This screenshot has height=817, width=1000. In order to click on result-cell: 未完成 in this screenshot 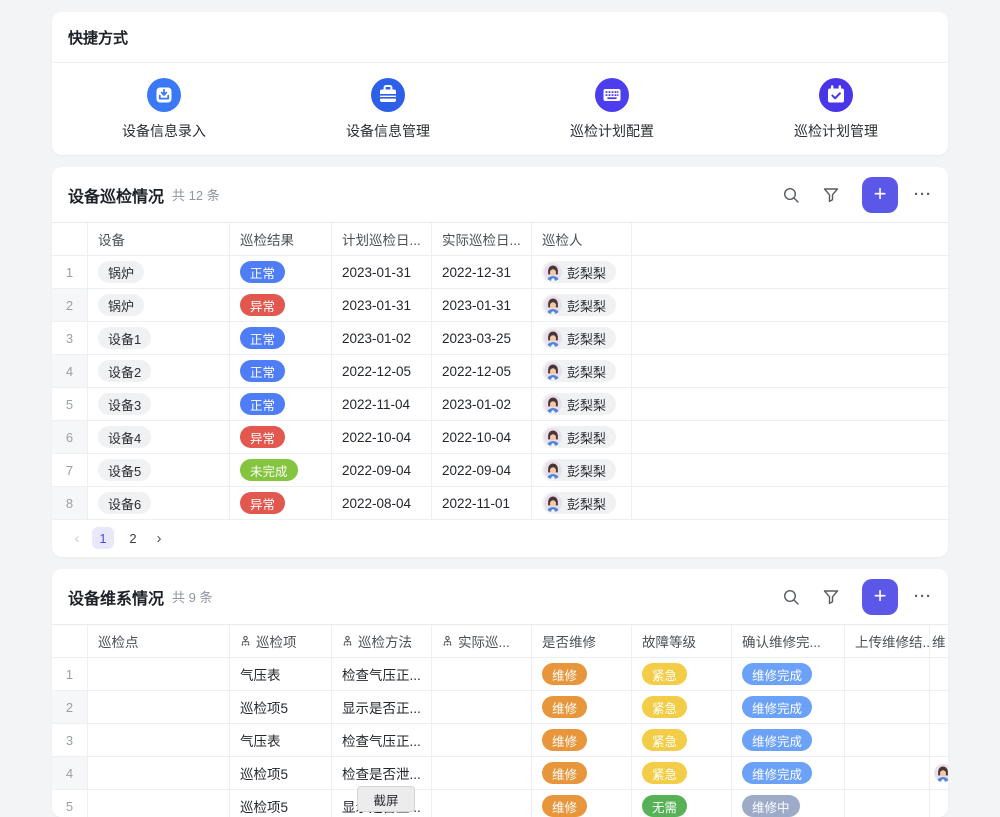, I will do `click(281, 470)`.